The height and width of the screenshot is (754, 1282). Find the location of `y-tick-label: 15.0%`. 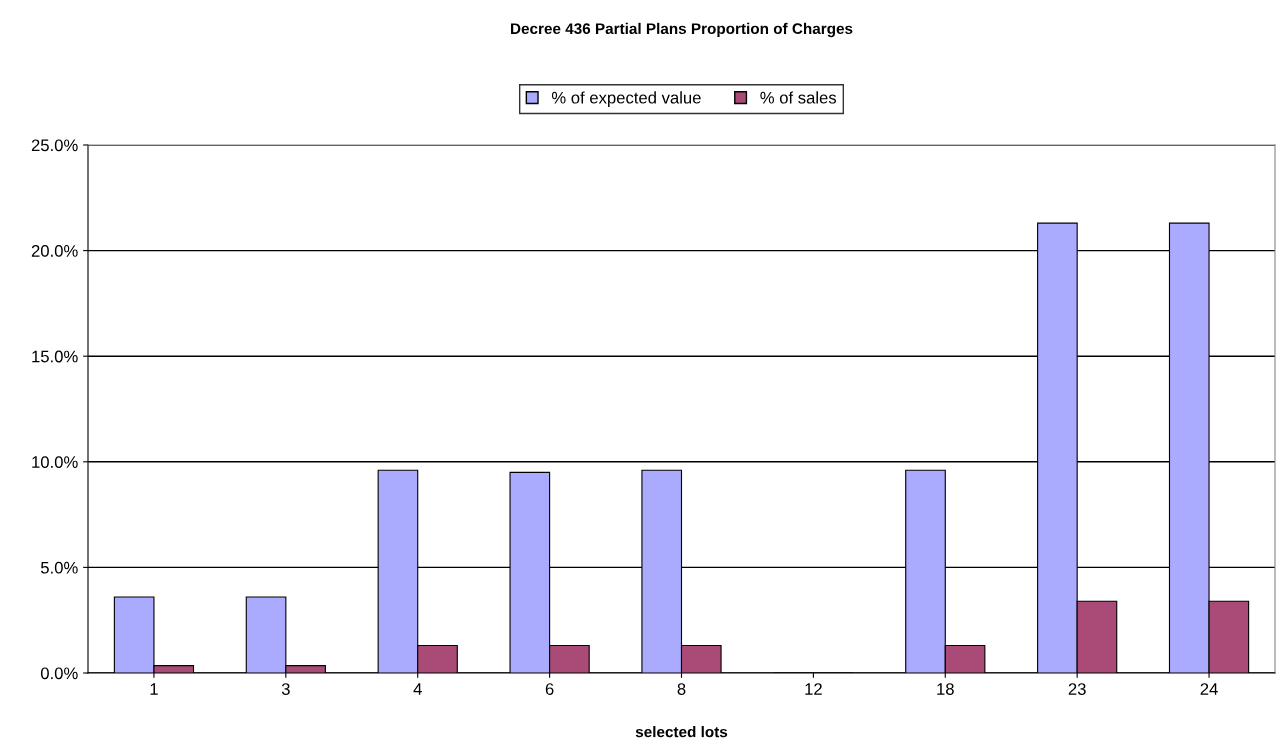

y-tick-label: 15.0% is located at coordinates (55, 356).